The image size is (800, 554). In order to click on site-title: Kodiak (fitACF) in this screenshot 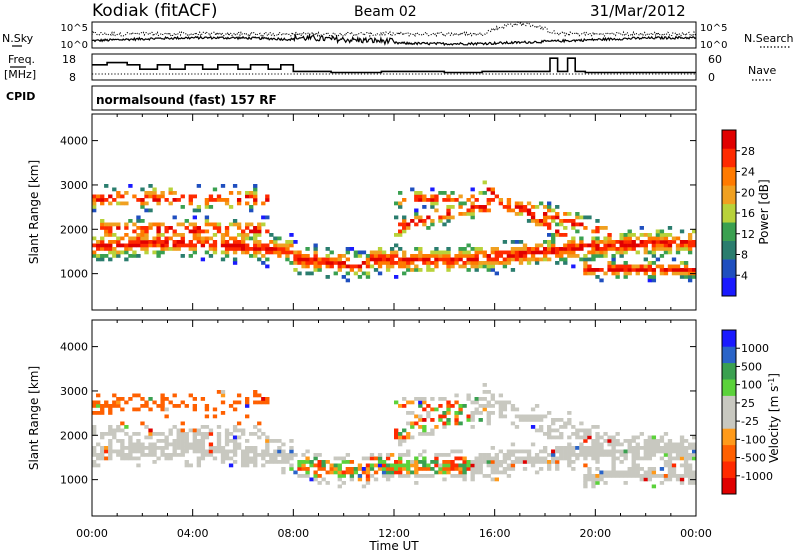, I will do `click(155, 11)`.